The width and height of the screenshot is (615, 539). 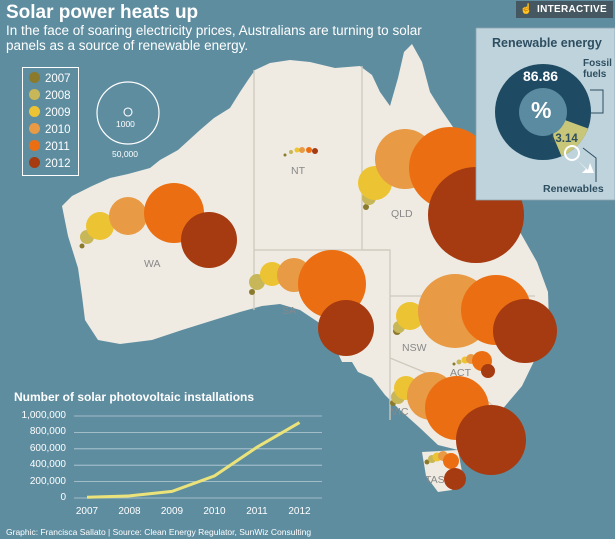 I want to click on installations-chart, so click(x=198, y=457).